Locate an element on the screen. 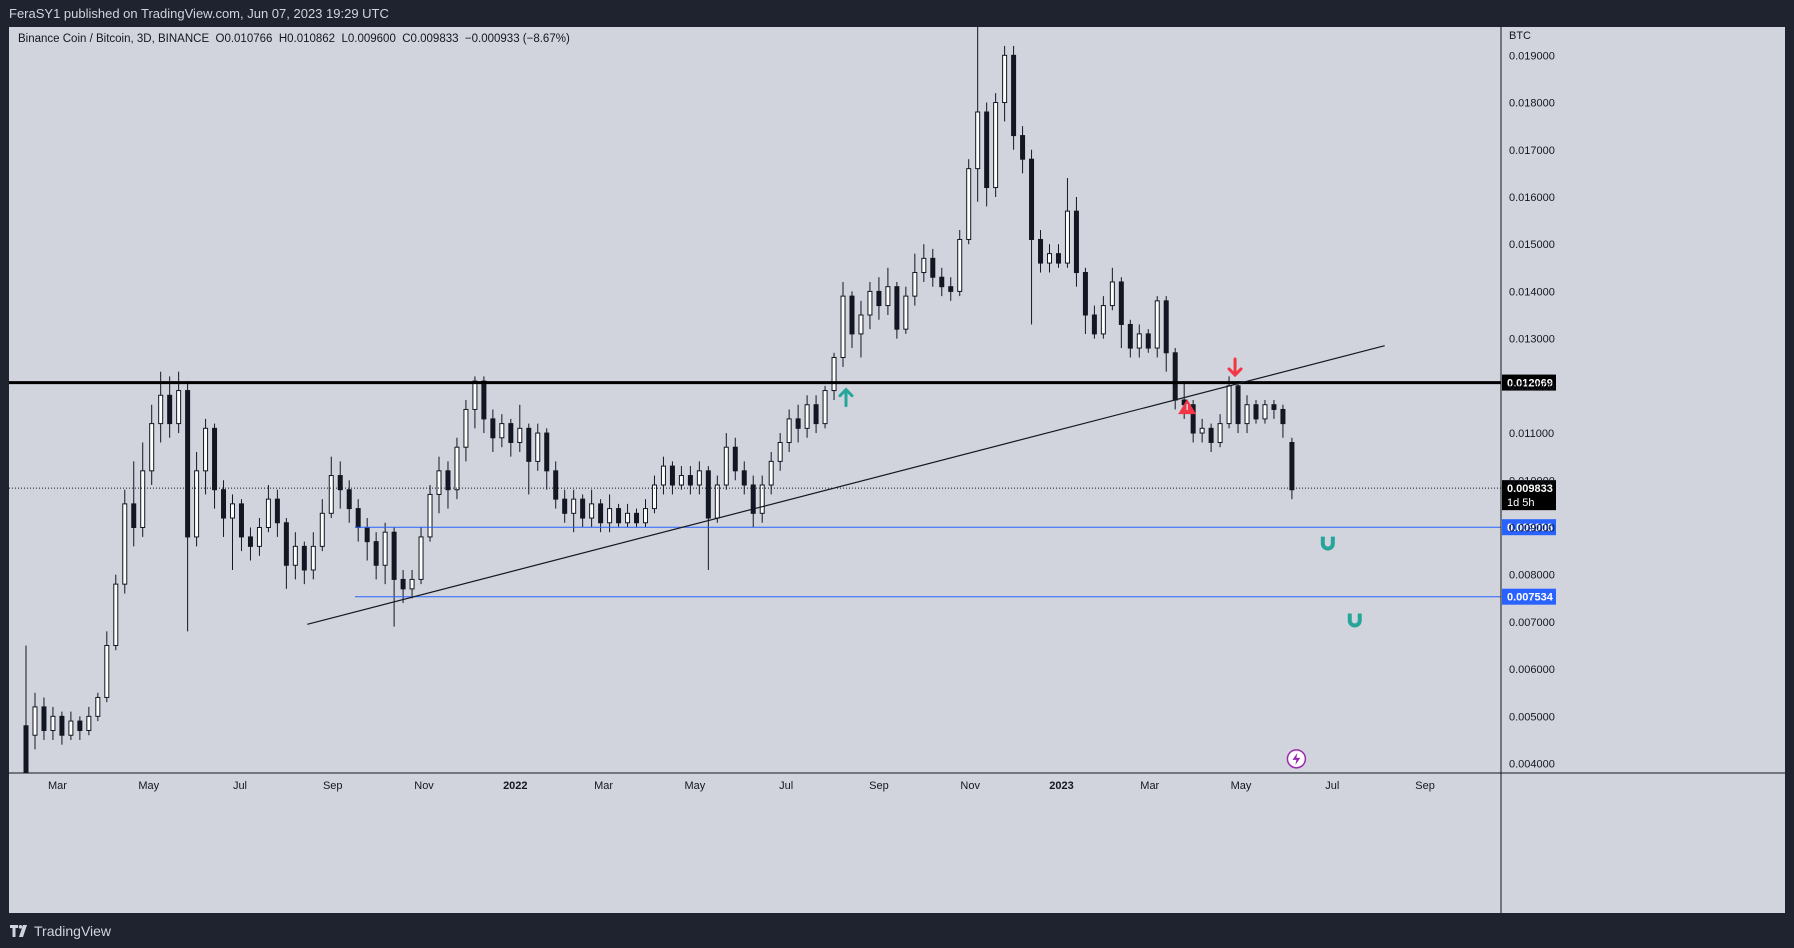 The width and height of the screenshot is (1794, 948). currency-label: BTC is located at coordinates (1520, 36).